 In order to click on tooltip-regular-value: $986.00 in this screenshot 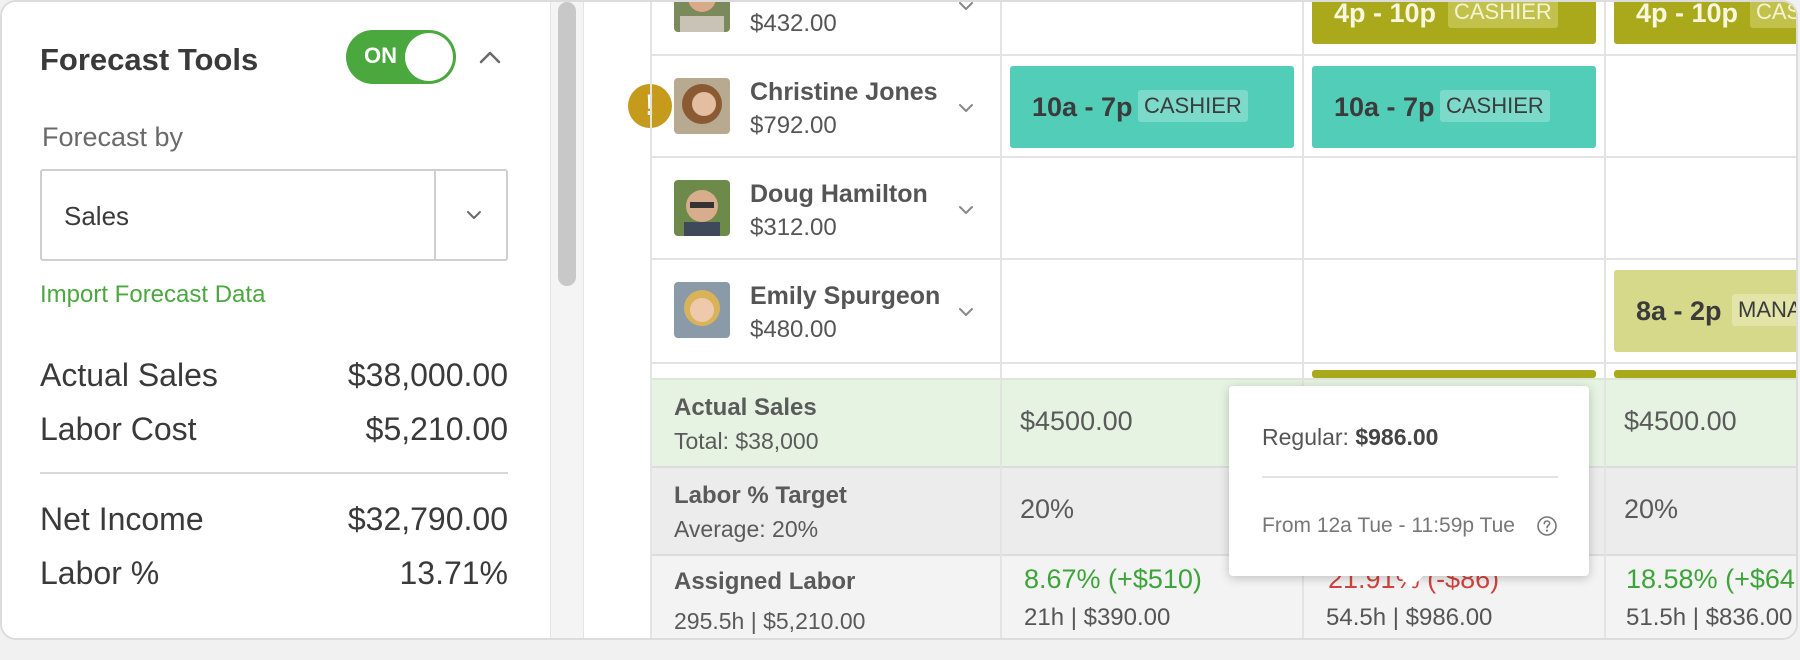, I will do `click(1397, 437)`.